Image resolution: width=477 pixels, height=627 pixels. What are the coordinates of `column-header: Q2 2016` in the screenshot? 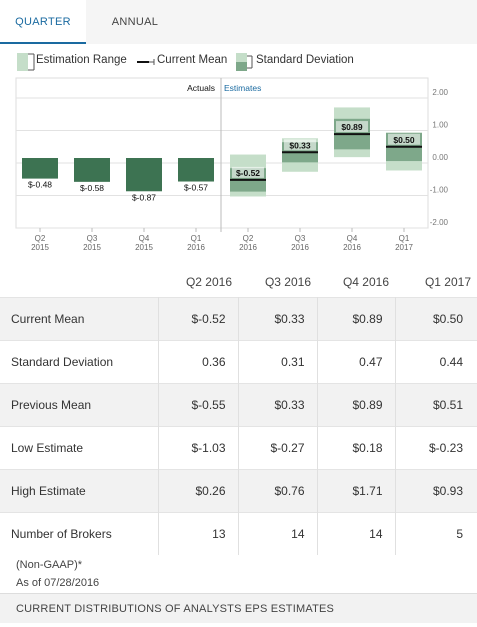 It's located at (208, 282).